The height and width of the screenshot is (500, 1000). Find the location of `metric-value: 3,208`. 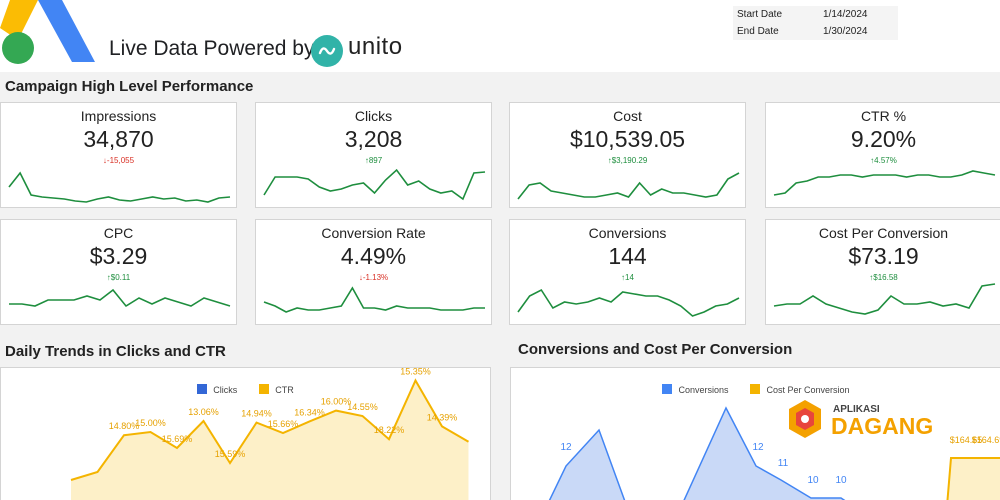

metric-value: 3,208 is located at coordinates (373, 139).